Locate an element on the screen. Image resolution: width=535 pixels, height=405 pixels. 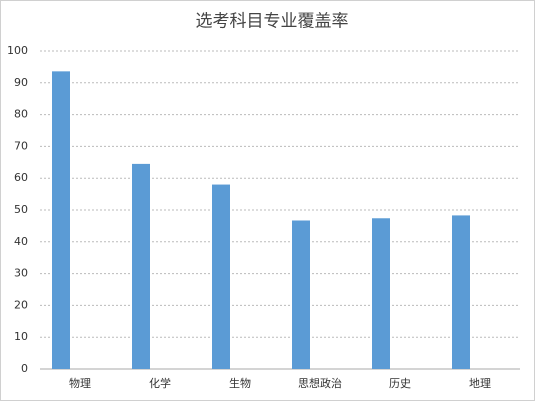
x-tick-label: 生物 is located at coordinates (240, 383).